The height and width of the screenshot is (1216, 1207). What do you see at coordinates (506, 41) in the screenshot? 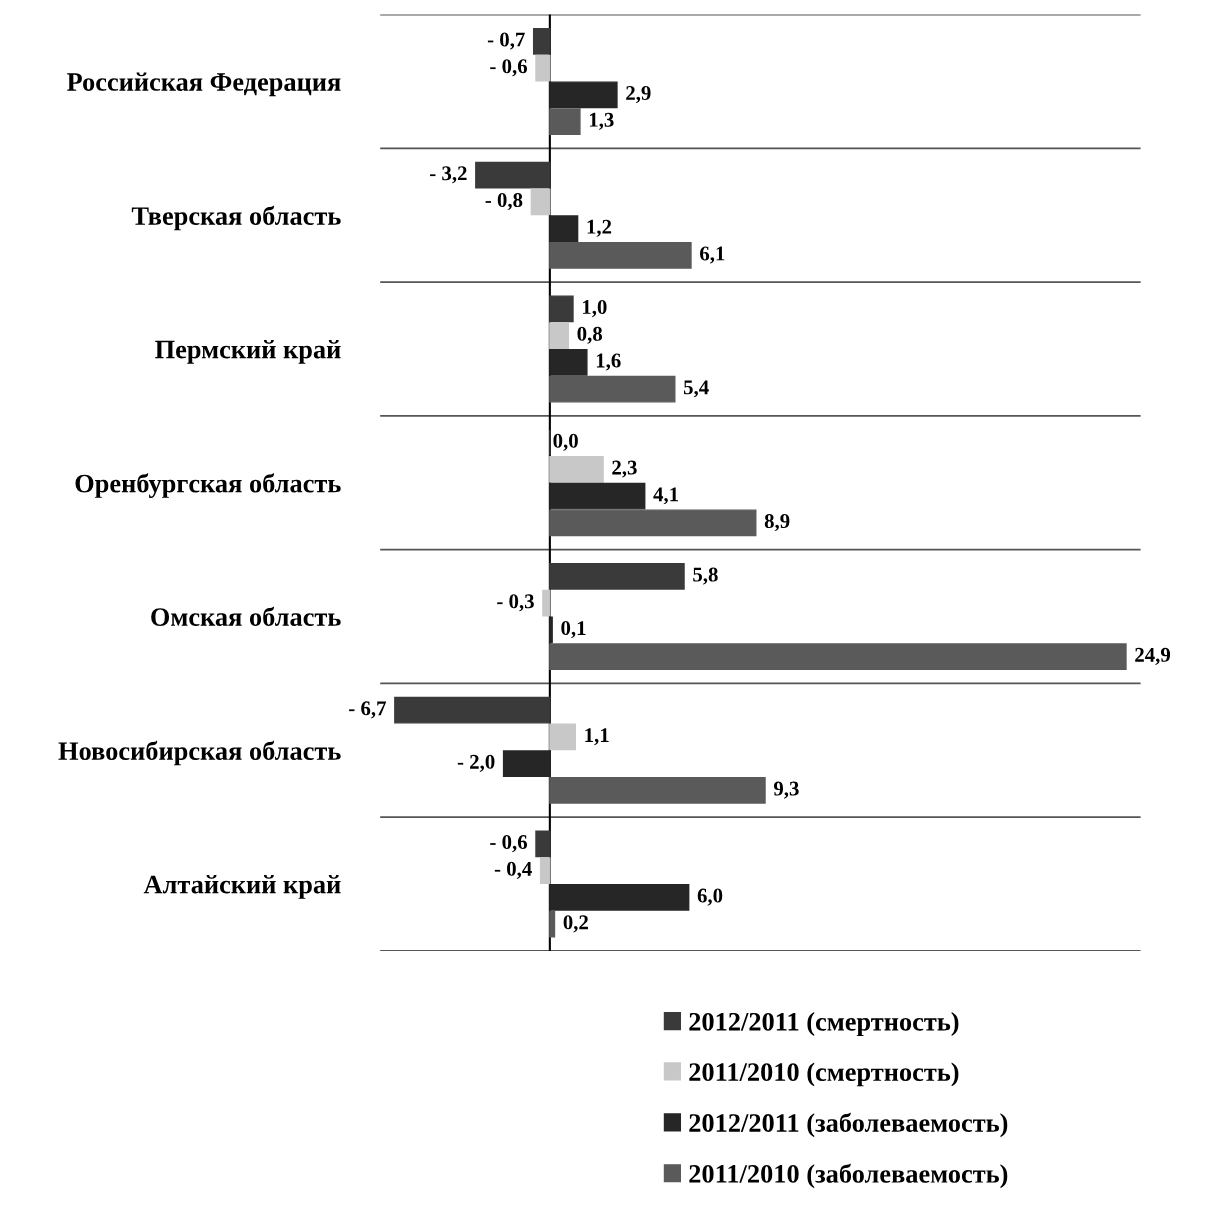
I see `data-label: - 0,7` at bounding box center [506, 41].